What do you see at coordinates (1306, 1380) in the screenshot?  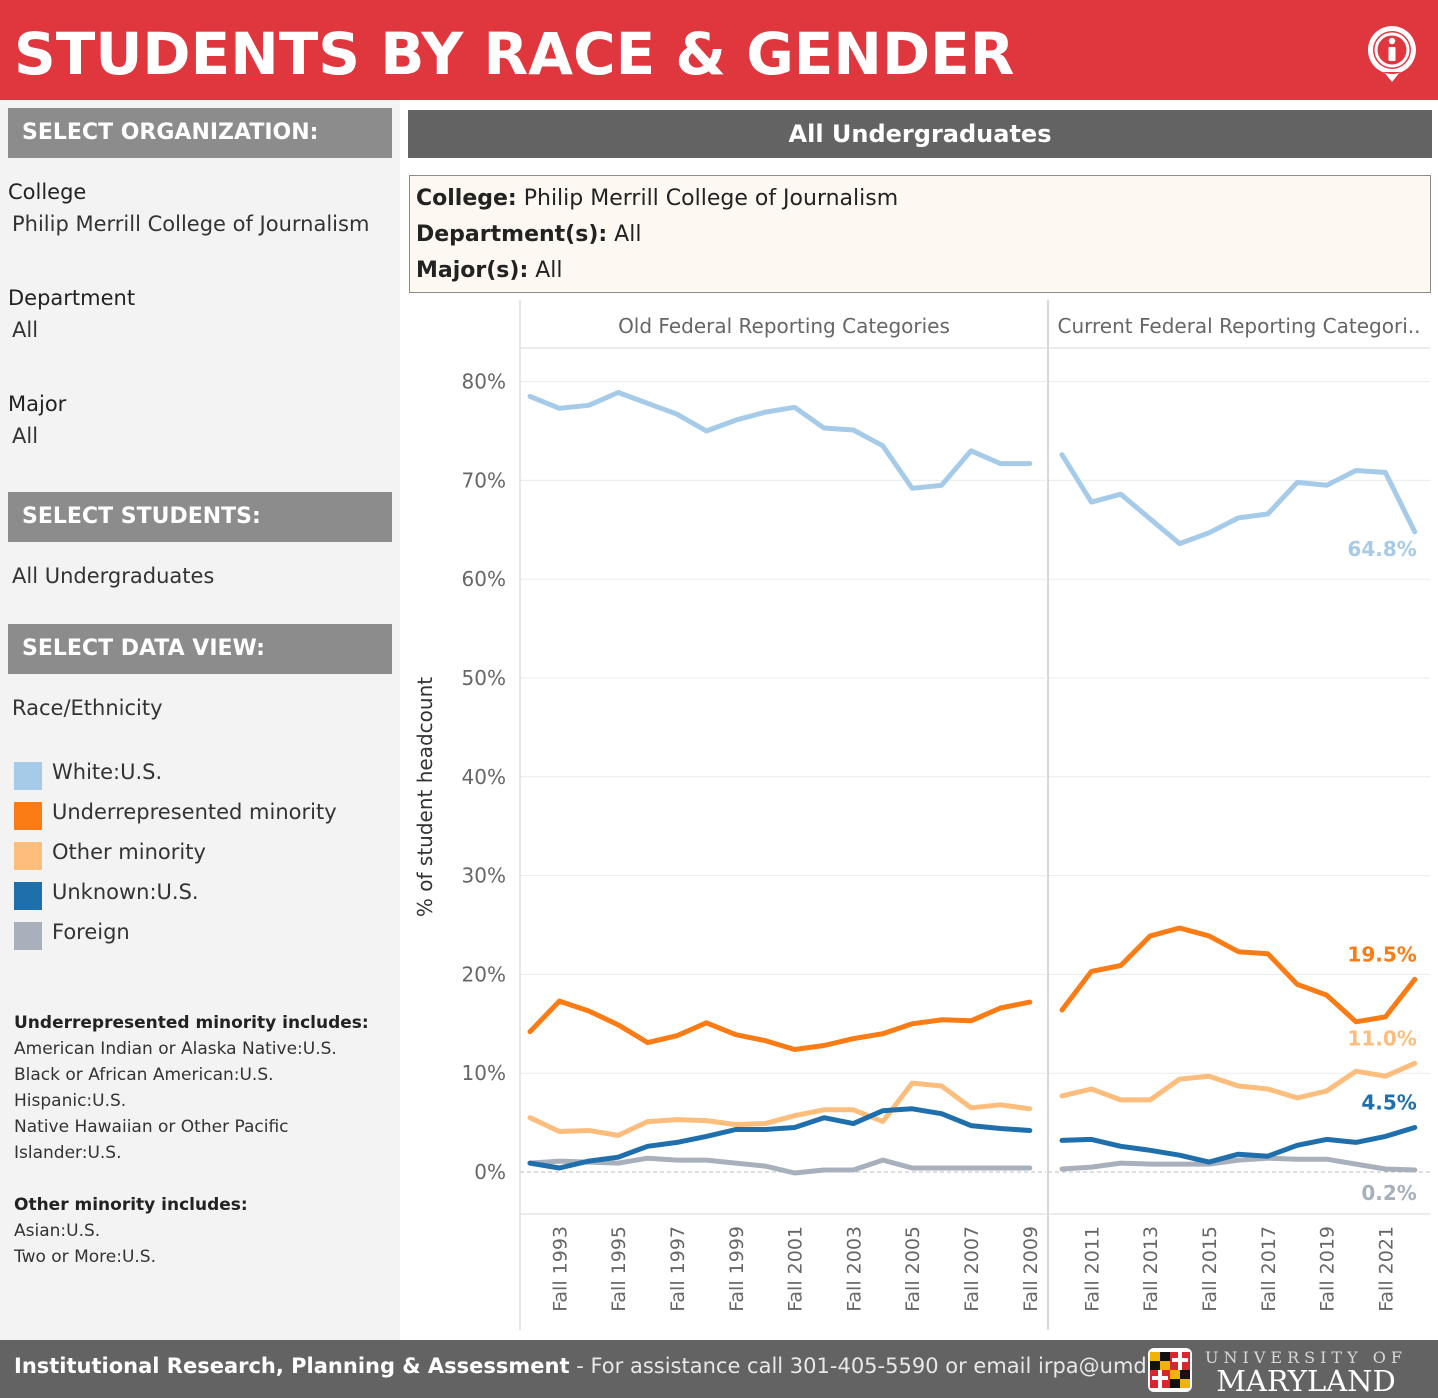 I see `logo-maryland-text: MARYLAND` at bounding box center [1306, 1380].